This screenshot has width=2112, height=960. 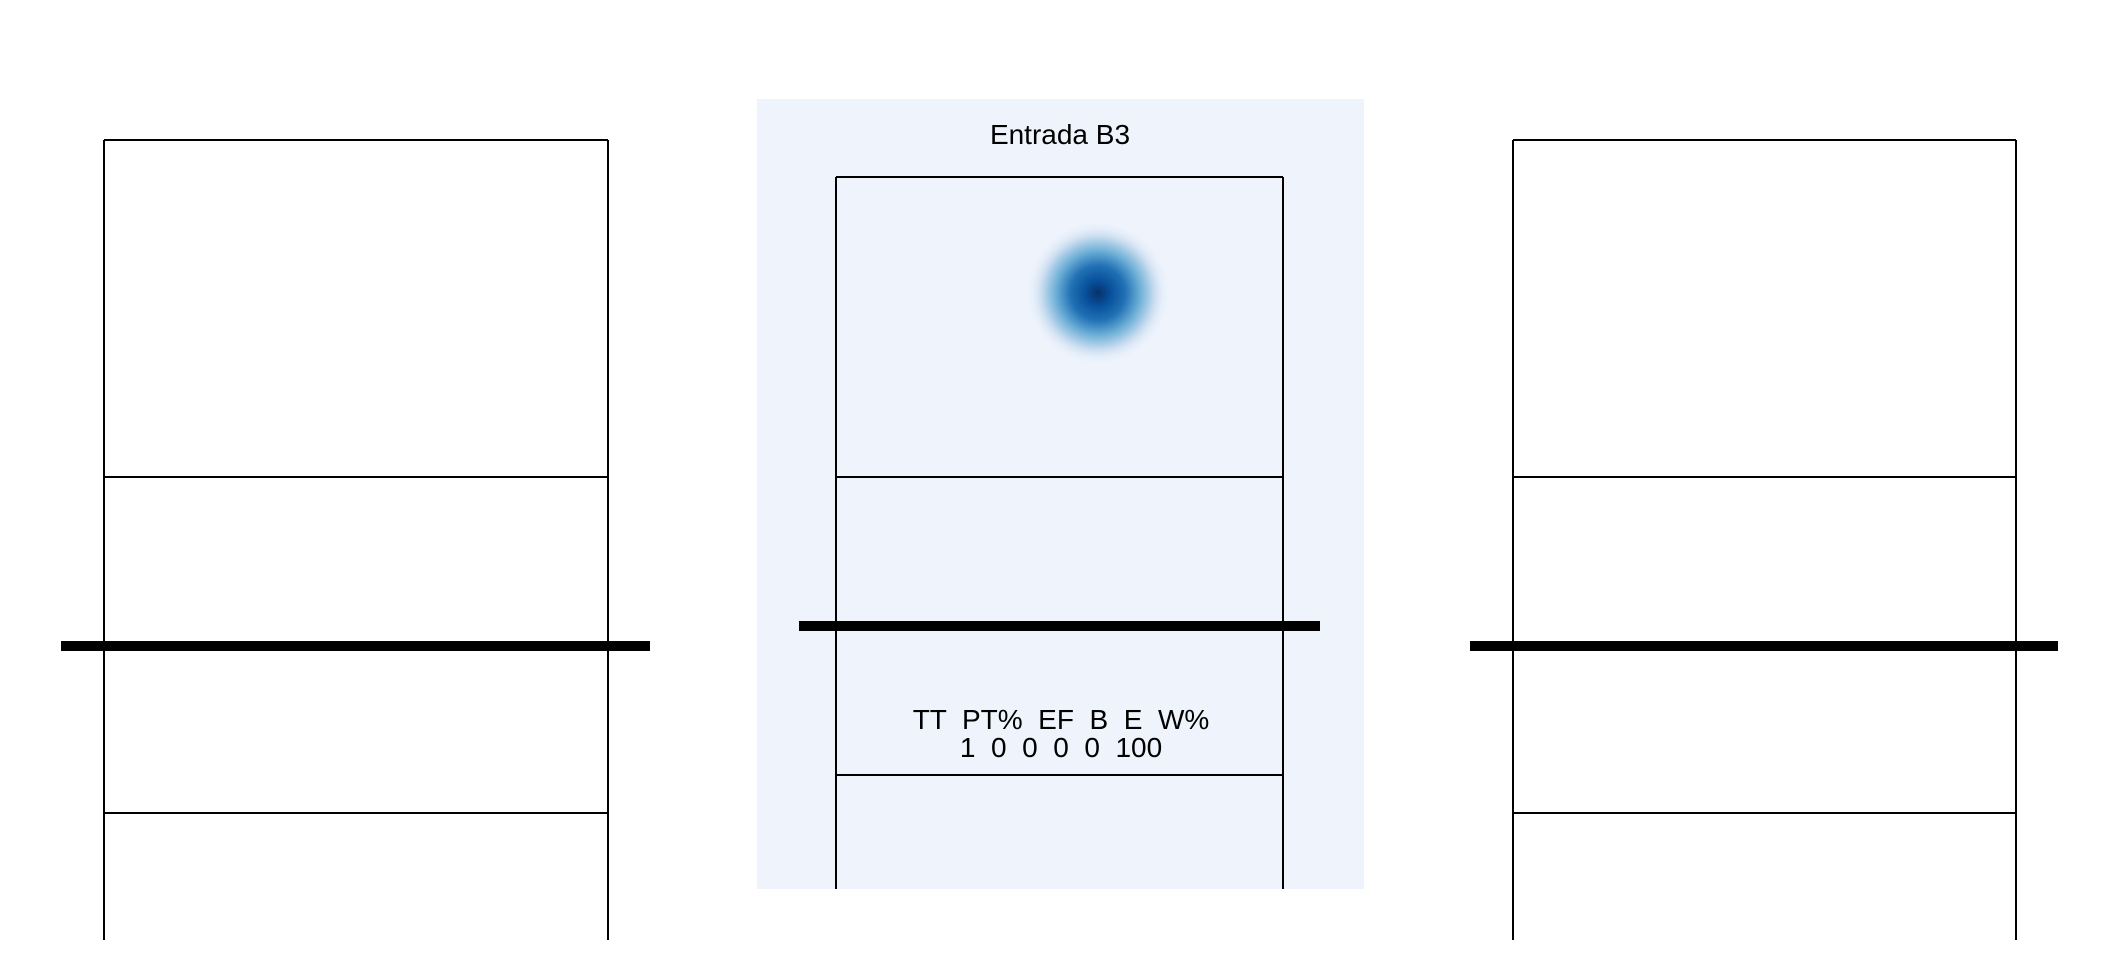 What do you see at coordinates (1060, 134) in the screenshot?
I see `panel-title: Entrada B3` at bounding box center [1060, 134].